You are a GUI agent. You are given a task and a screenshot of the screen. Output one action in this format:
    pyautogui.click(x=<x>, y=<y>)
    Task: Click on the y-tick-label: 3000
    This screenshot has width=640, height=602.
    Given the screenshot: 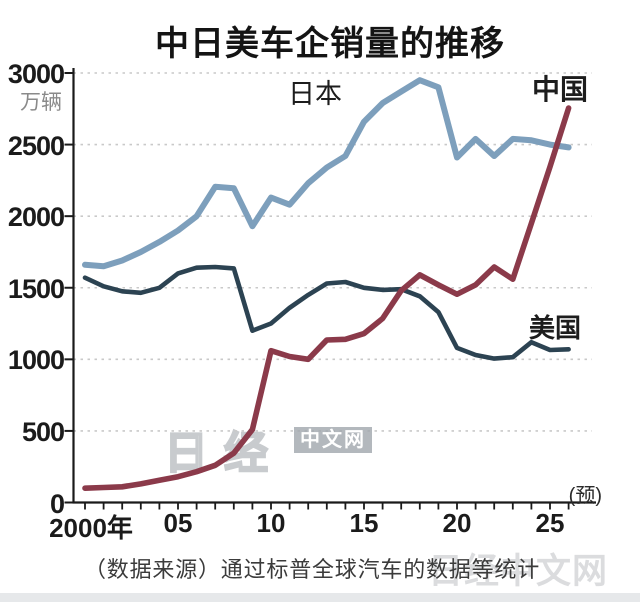 What is the action you would take?
    pyautogui.click(x=36, y=74)
    